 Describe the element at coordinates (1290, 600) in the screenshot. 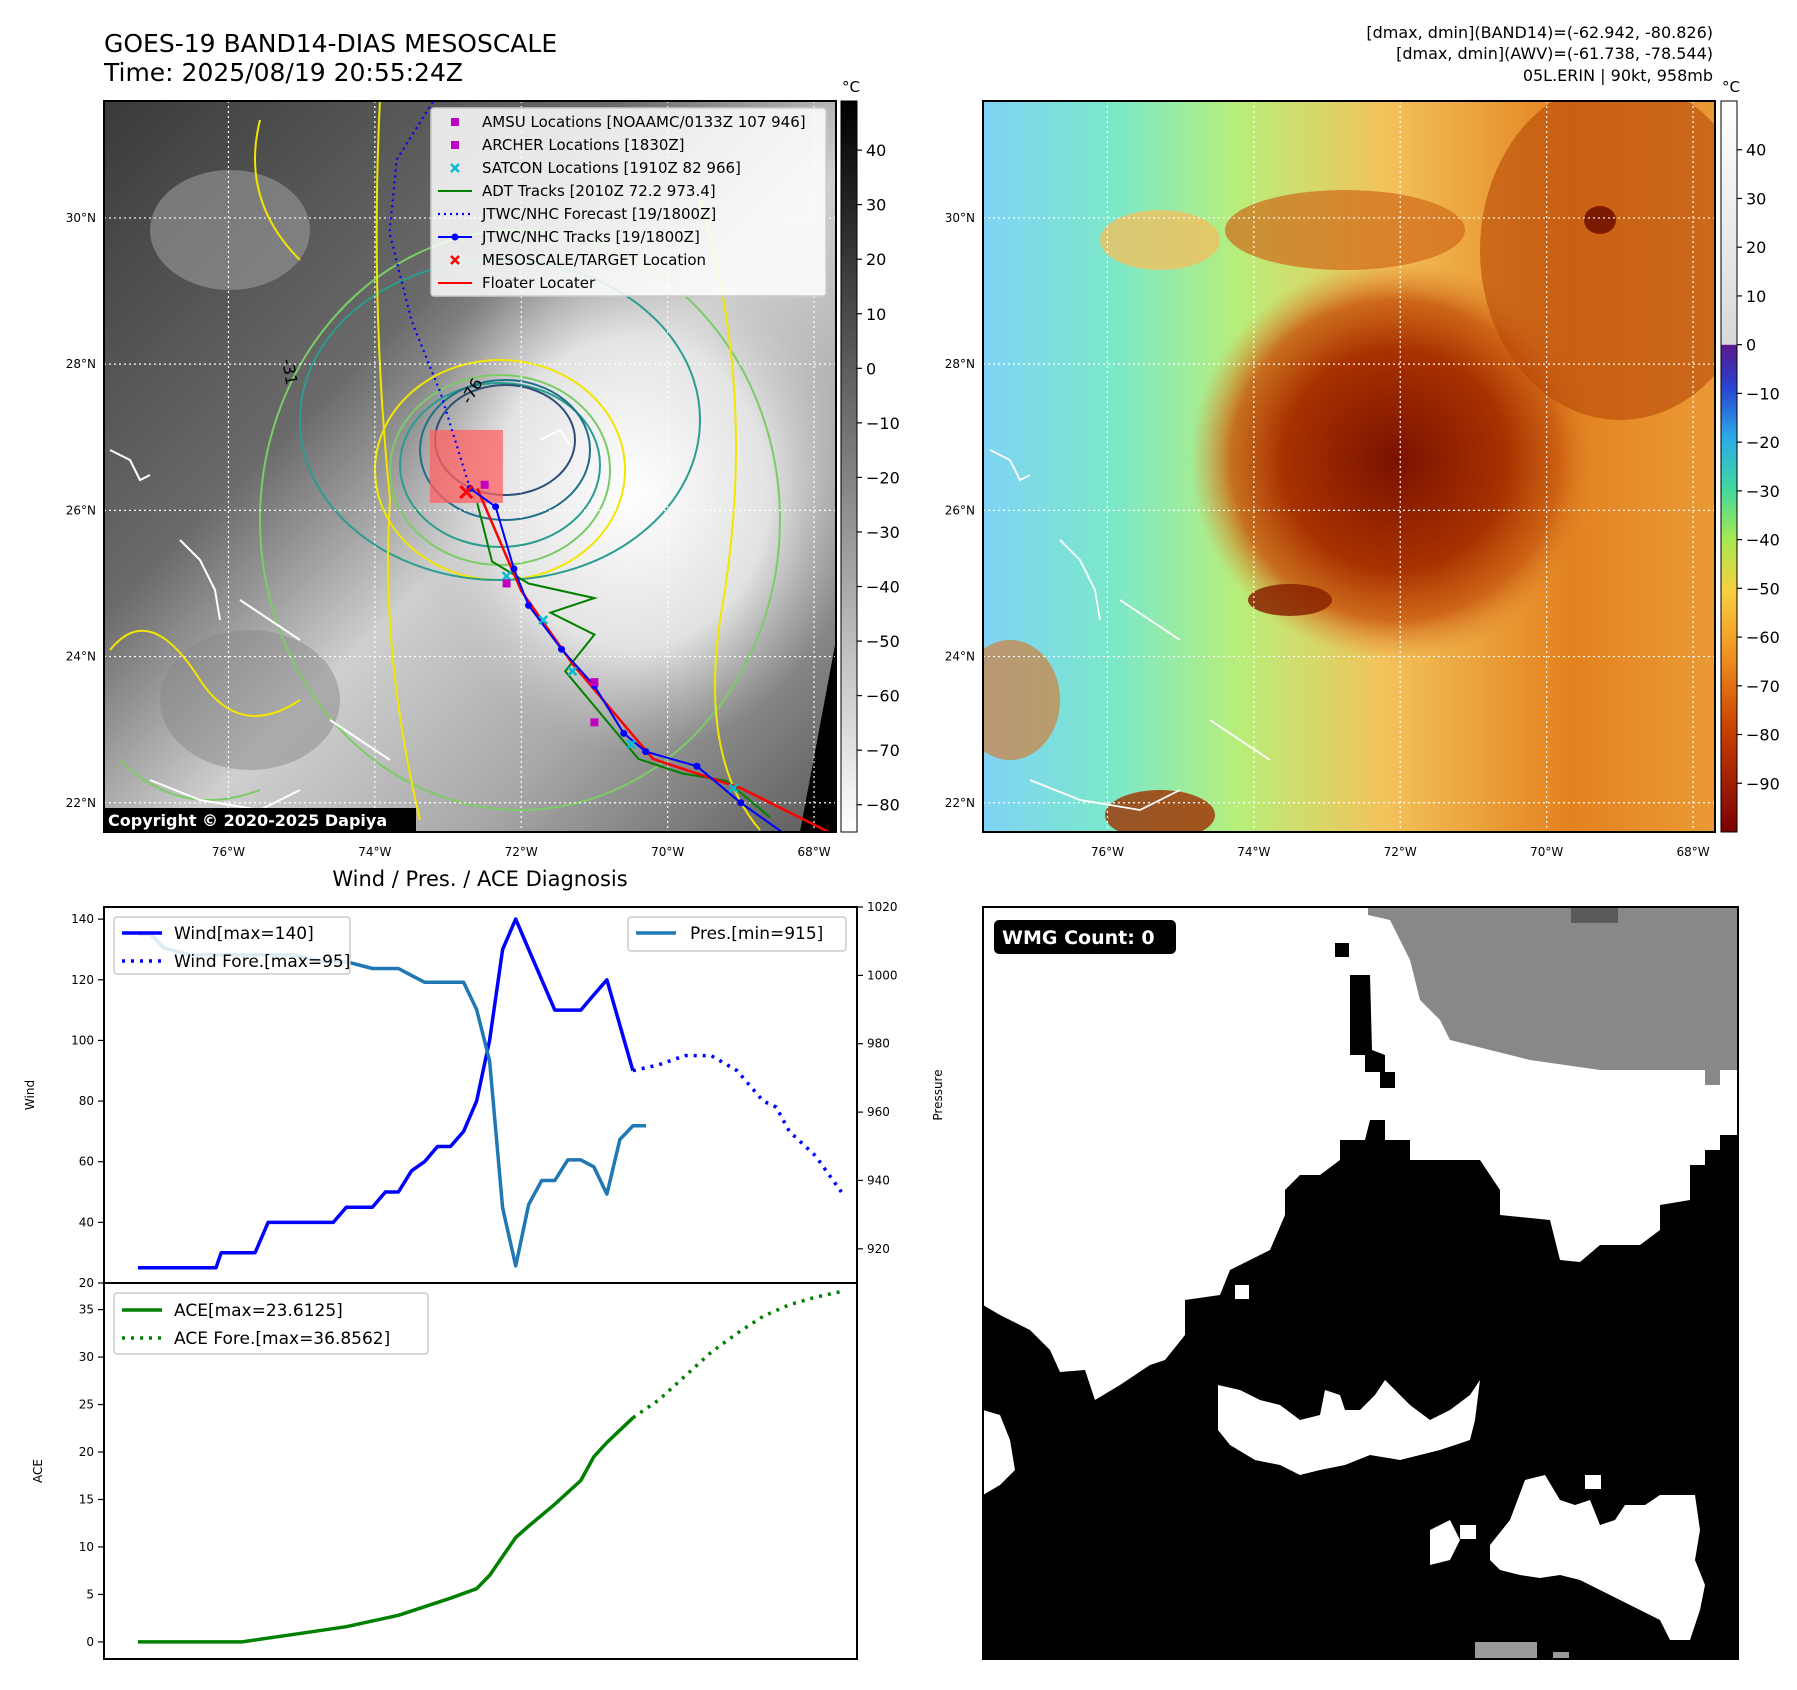

I see `awv-cell` at that location.